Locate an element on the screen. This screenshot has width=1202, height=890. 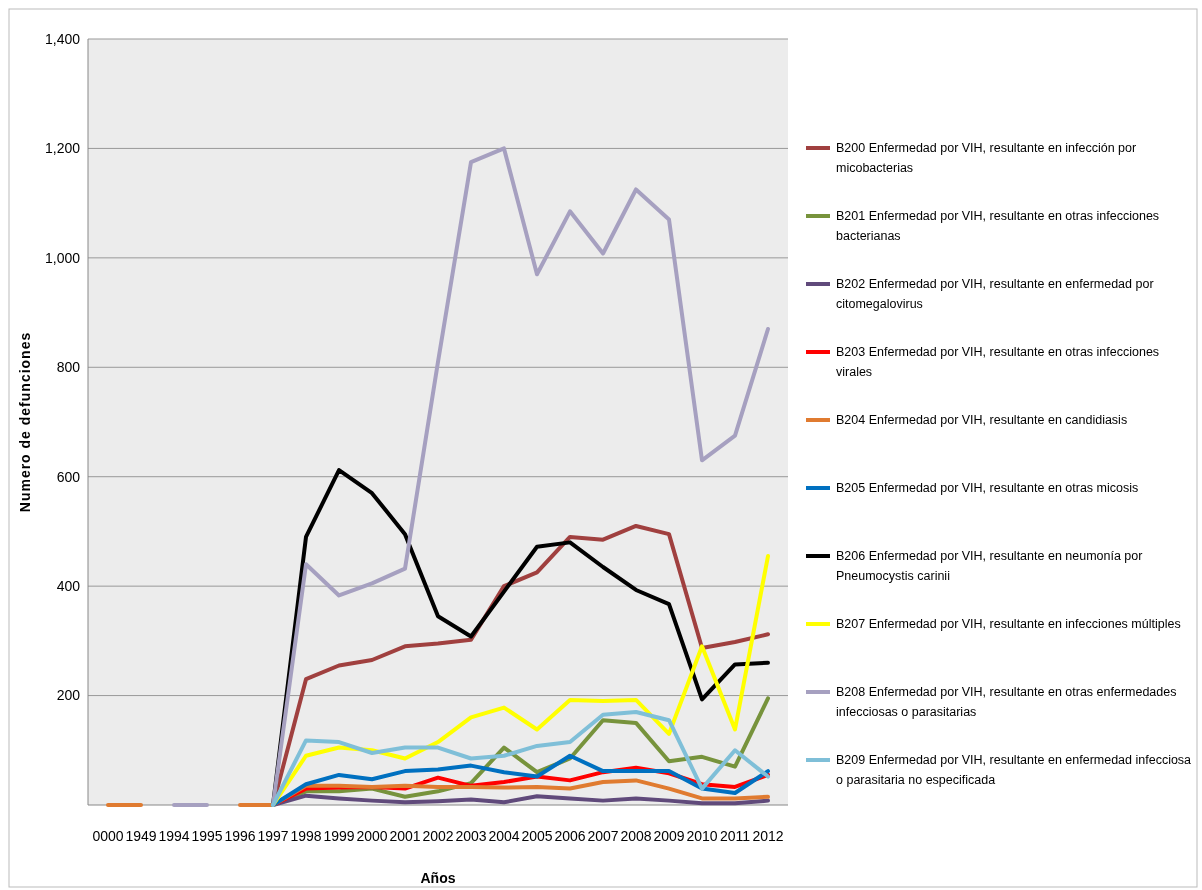
y-tick-label: 1,200 is located at coordinates (62, 148).